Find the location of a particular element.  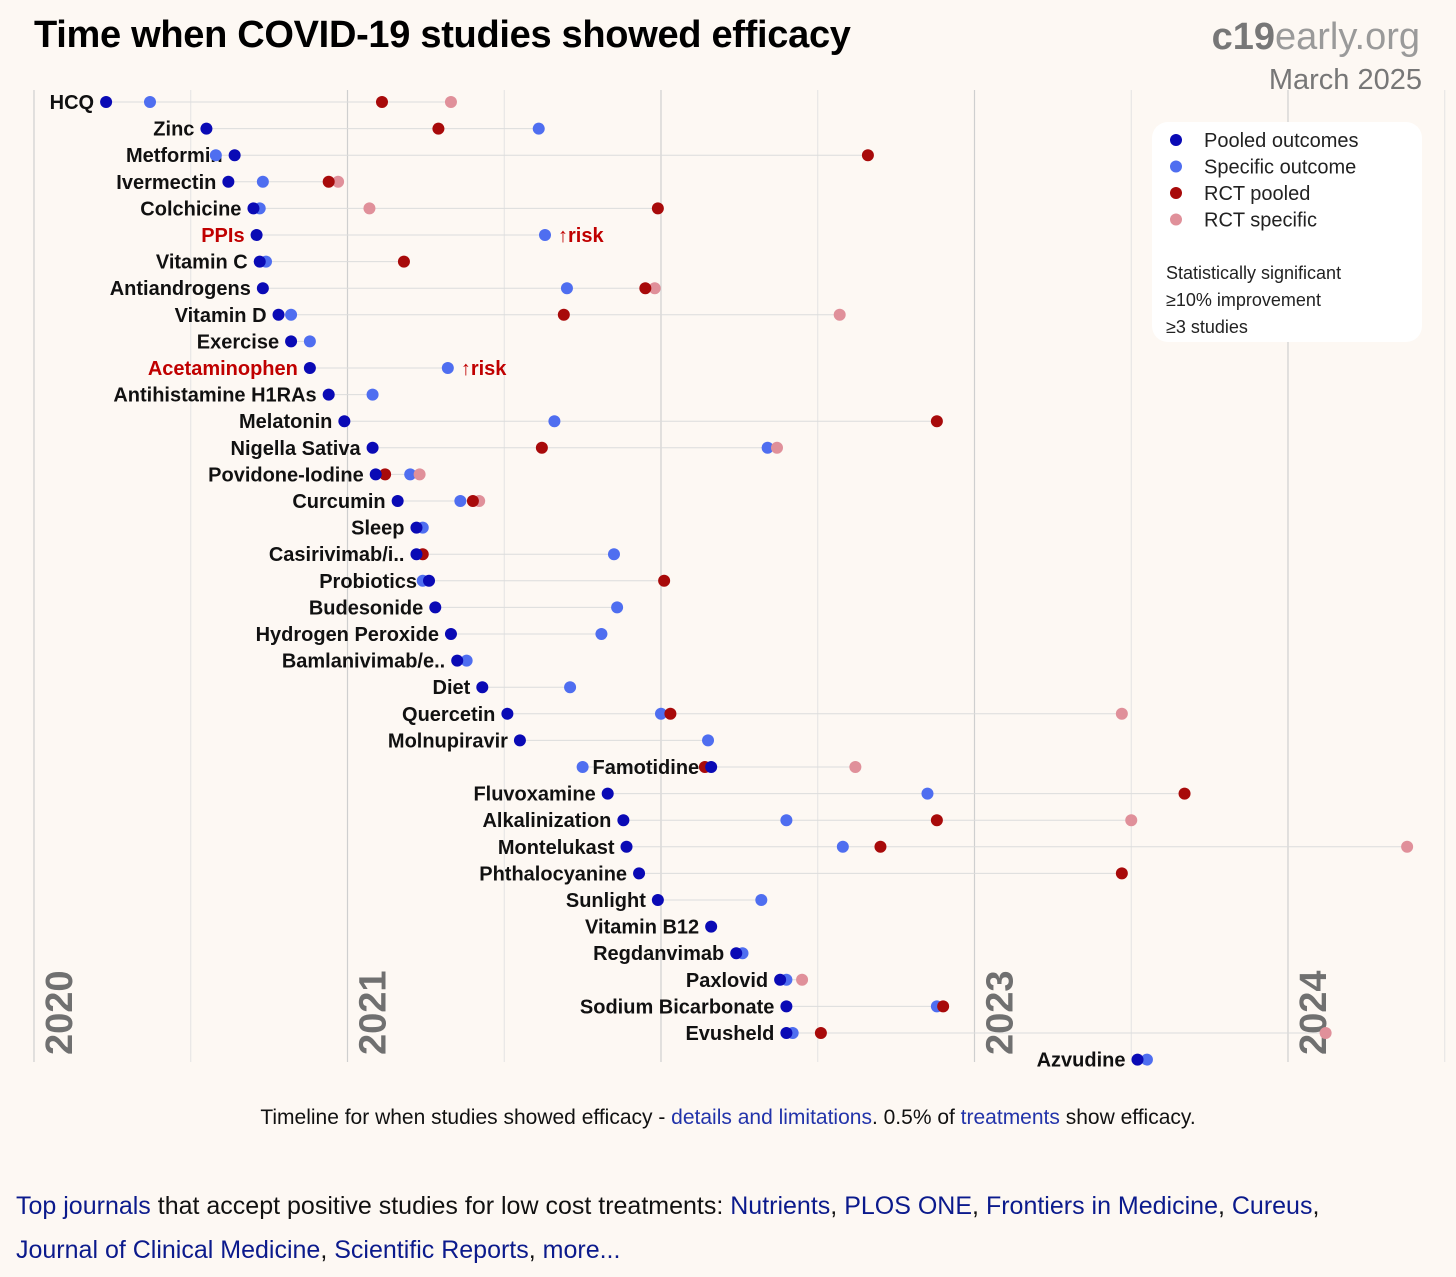

details-link: details and limitations is located at coordinates (771, 1117).